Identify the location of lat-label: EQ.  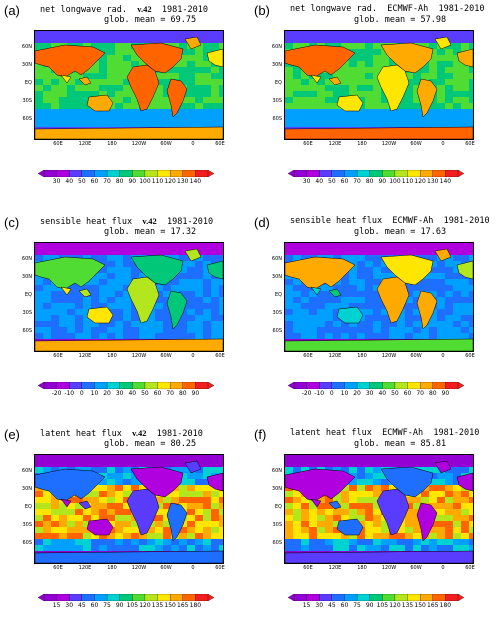
(278, 83).